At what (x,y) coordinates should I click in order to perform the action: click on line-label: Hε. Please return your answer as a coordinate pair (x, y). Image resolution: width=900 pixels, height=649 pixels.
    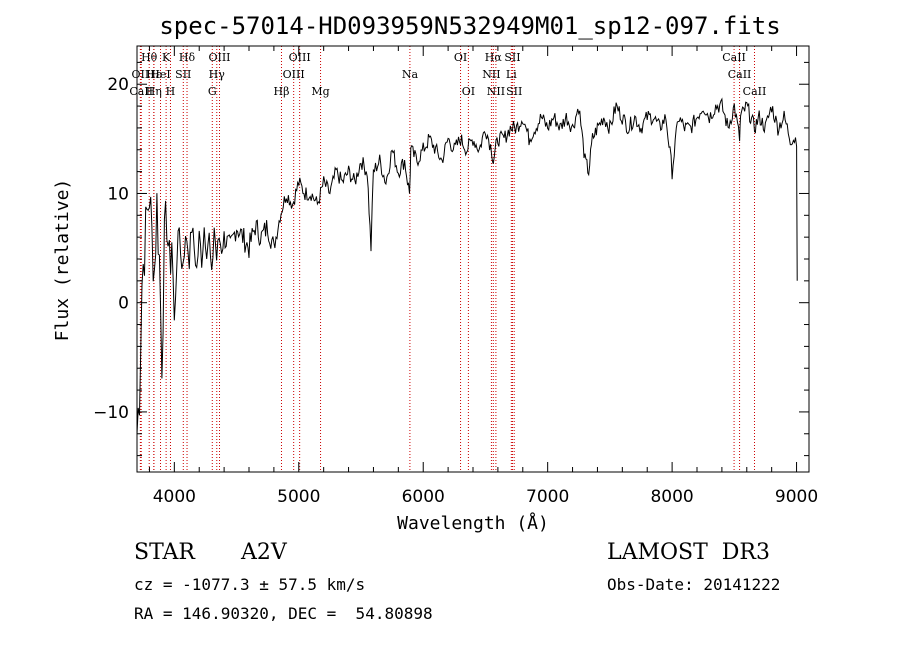
    Looking at the image, I should click on (154, 74).